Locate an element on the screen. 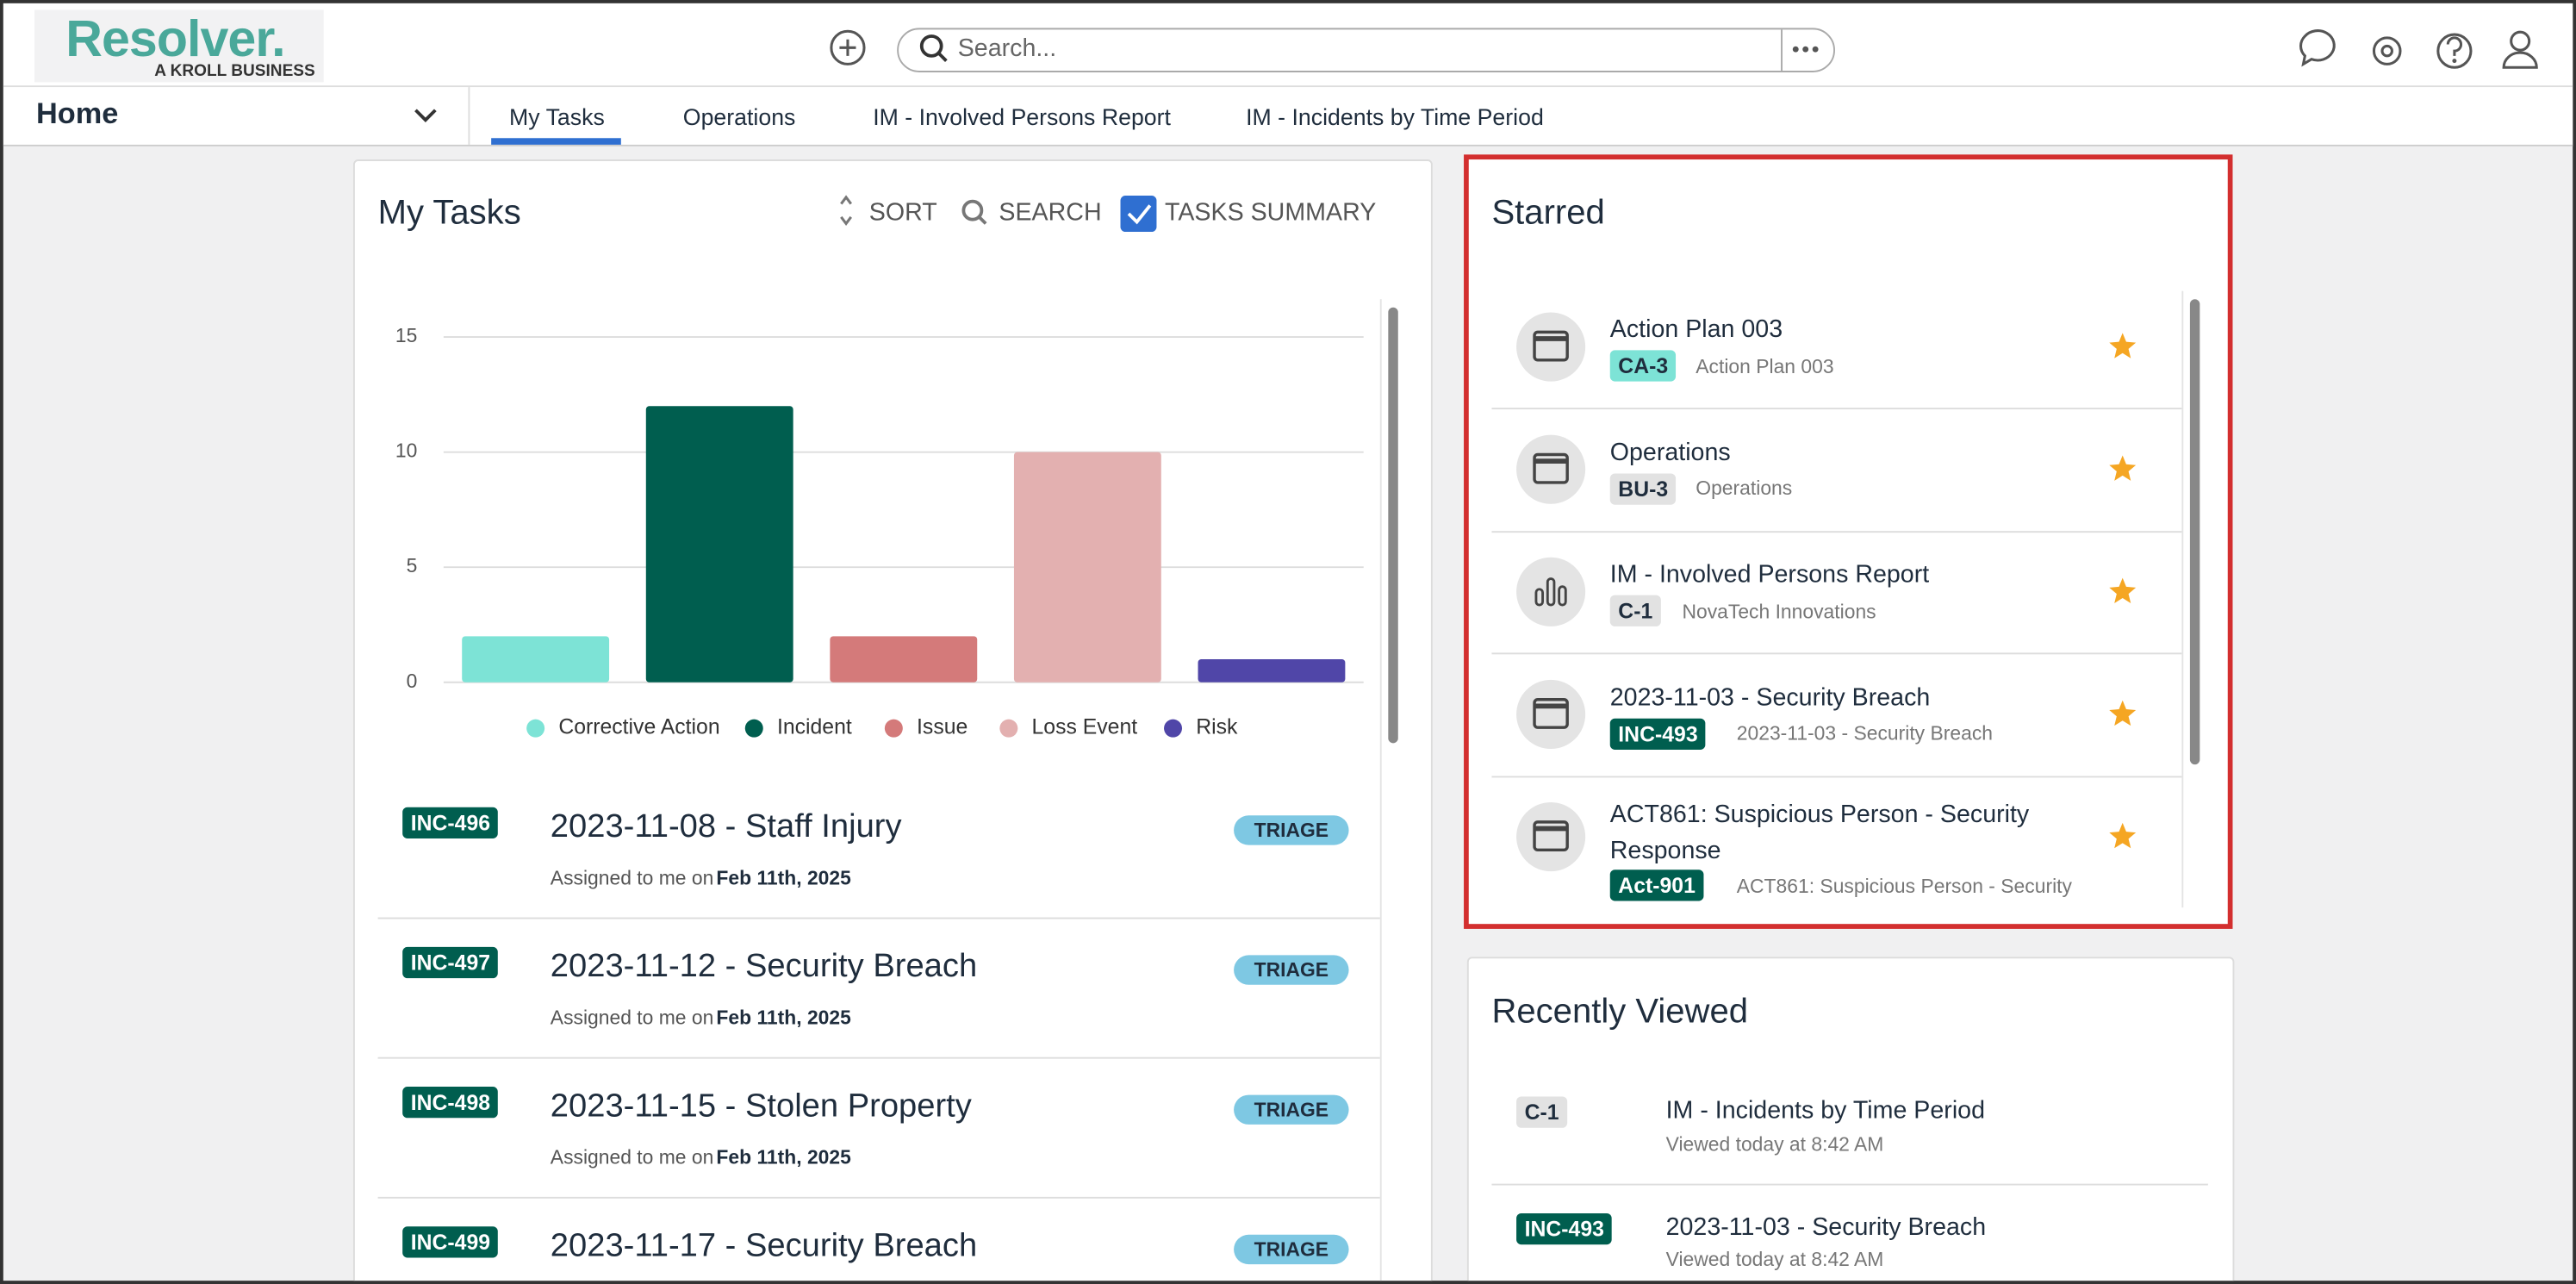 This screenshot has width=2576, height=1284. tasks-summary-checkbox is located at coordinates (1139, 214).